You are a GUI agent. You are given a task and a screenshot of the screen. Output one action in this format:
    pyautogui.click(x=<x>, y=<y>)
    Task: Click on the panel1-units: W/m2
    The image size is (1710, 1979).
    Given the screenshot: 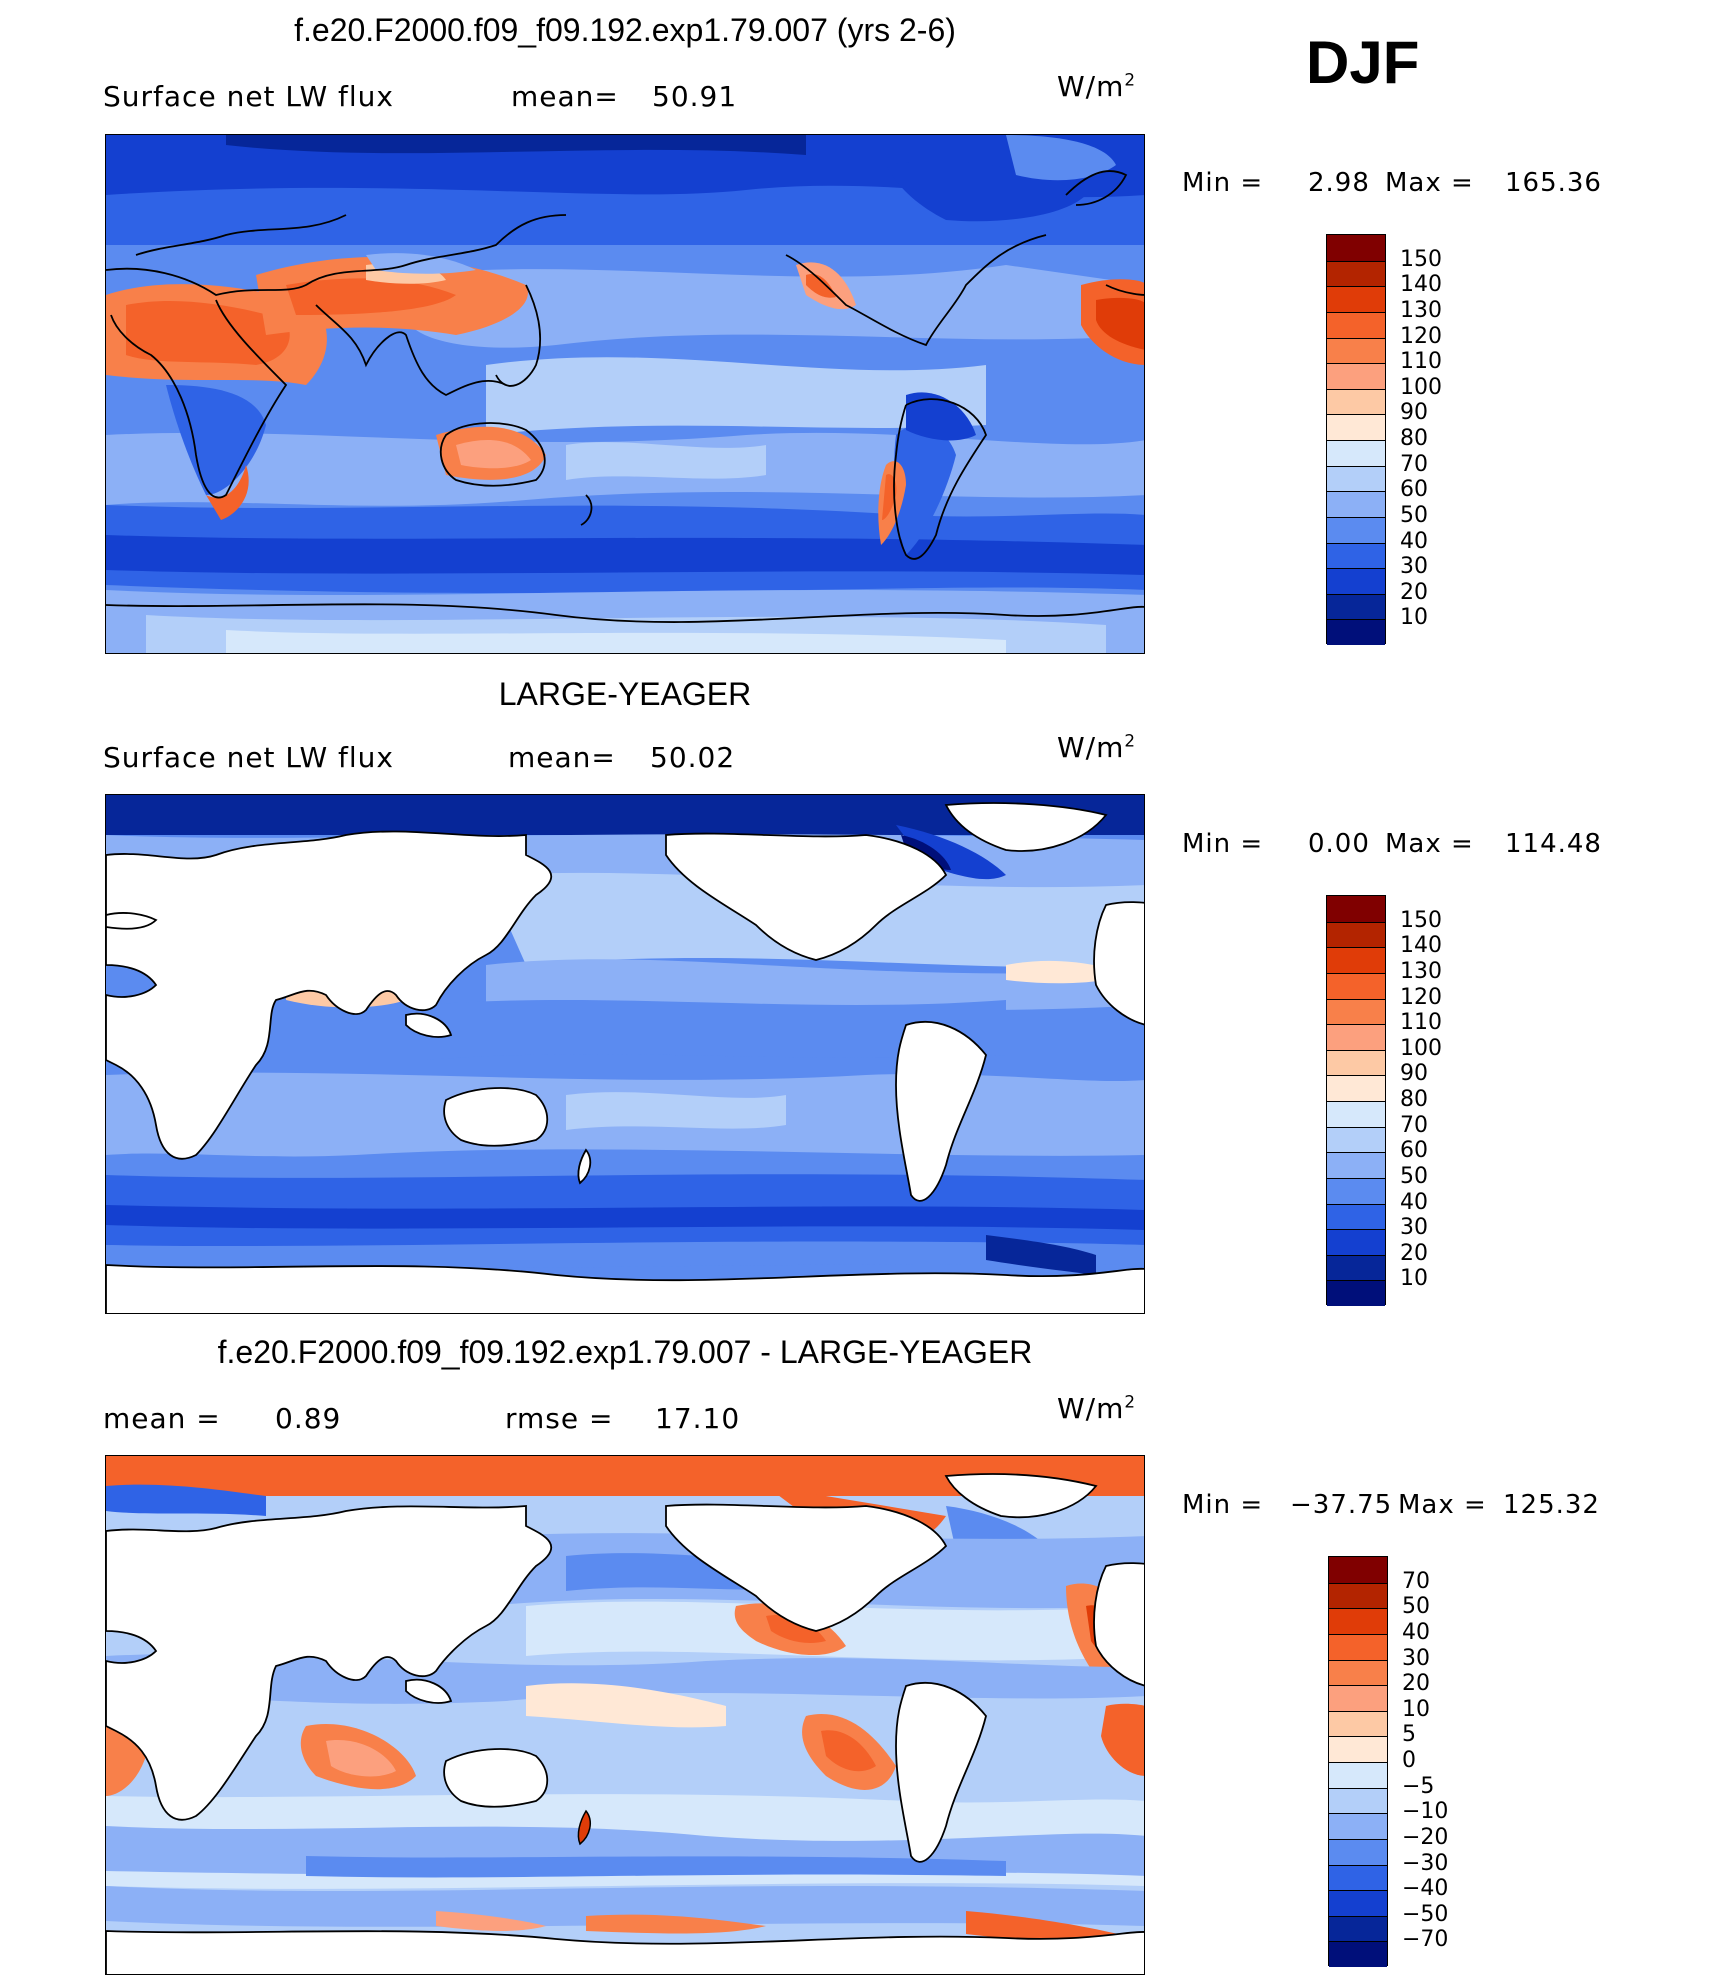 What is the action you would take?
    pyautogui.click(x=1097, y=86)
    